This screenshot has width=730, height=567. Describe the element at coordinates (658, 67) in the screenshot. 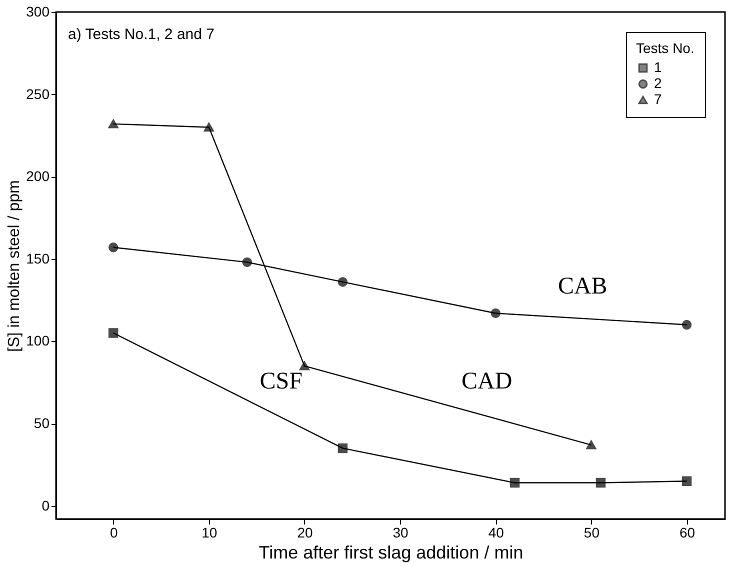

I see `legend-label: 1` at that location.